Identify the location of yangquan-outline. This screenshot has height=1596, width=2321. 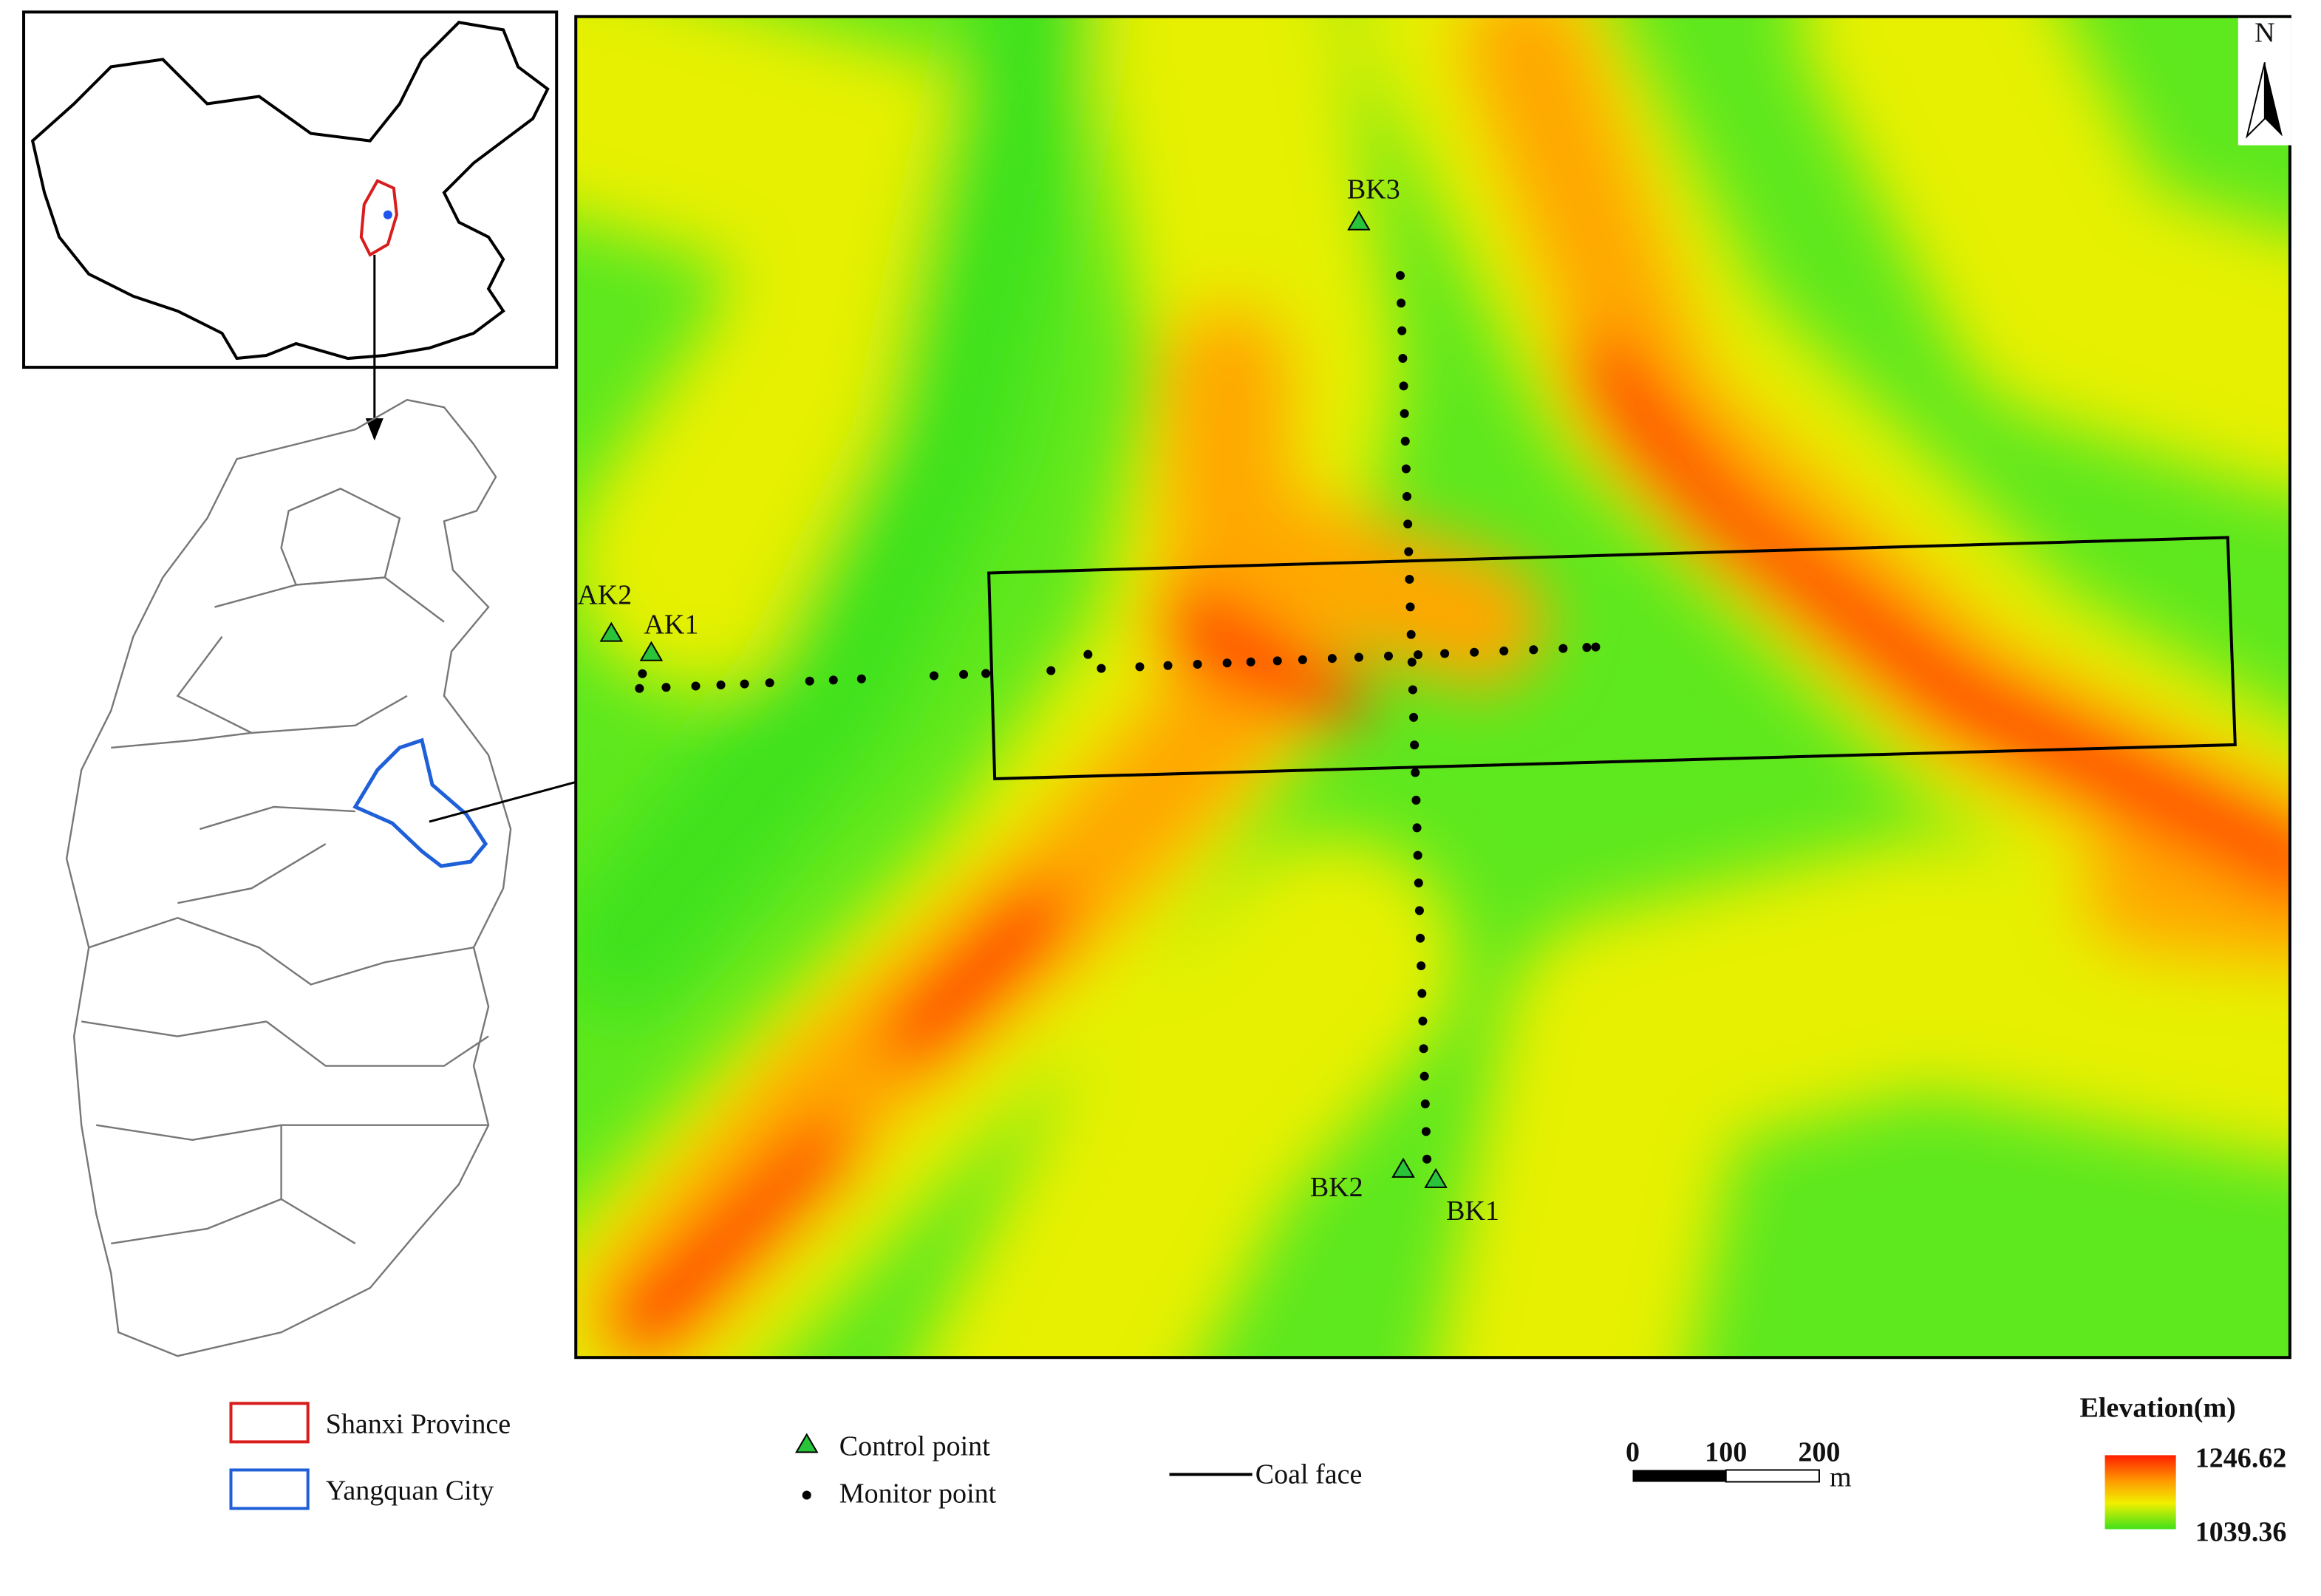
(420, 803).